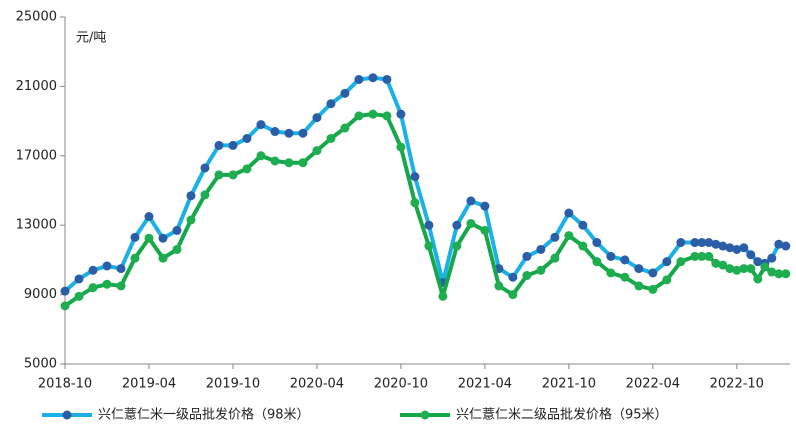 The width and height of the screenshot is (796, 441). I want to click on x-tick-label: 2019-10, so click(233, 384).